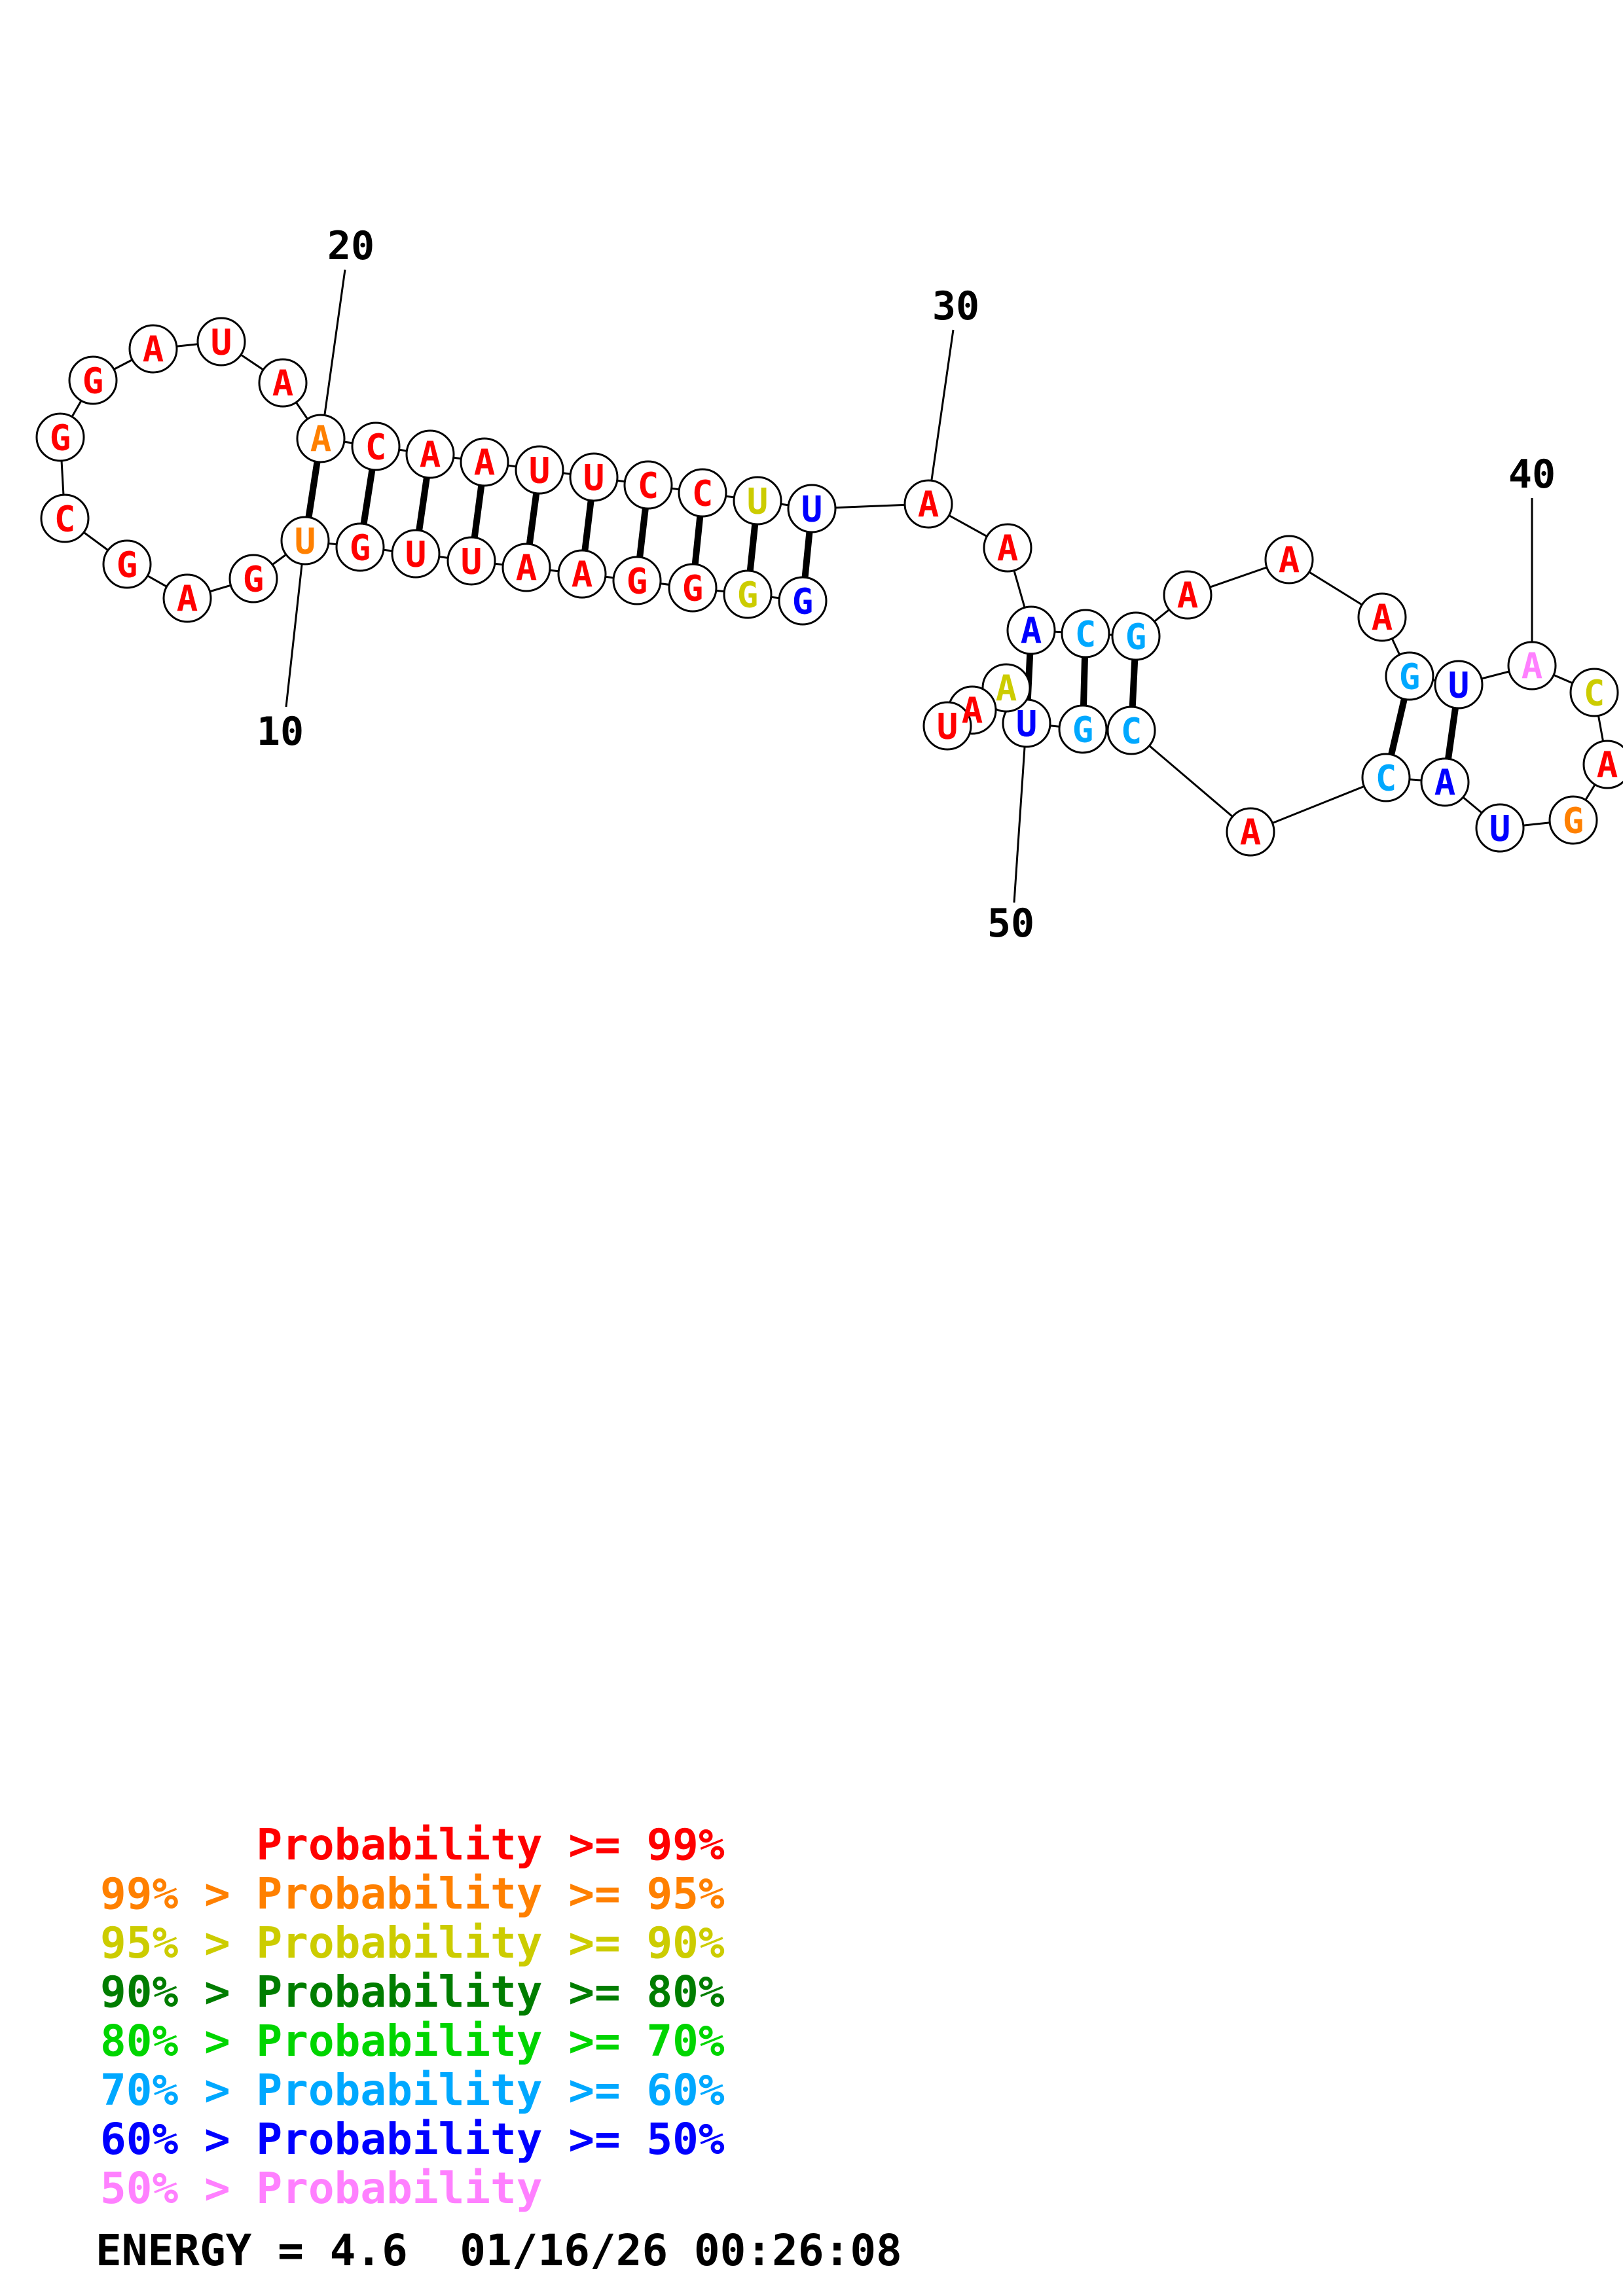 Image resolution: width=1623 pixels, height=2296 pixels. Describe the element at coordinates (499, 2250) in the screenshot. I see `energy-text: ENERGY = 4.6 01/16/26 00:26:08` at that location.